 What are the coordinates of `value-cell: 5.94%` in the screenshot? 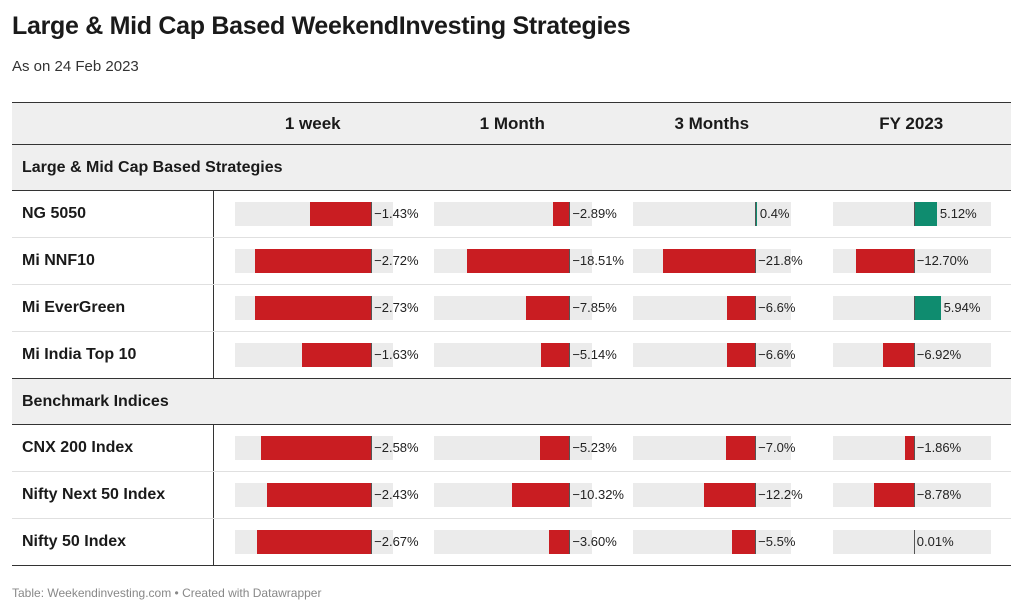 It's located at (911, 308).